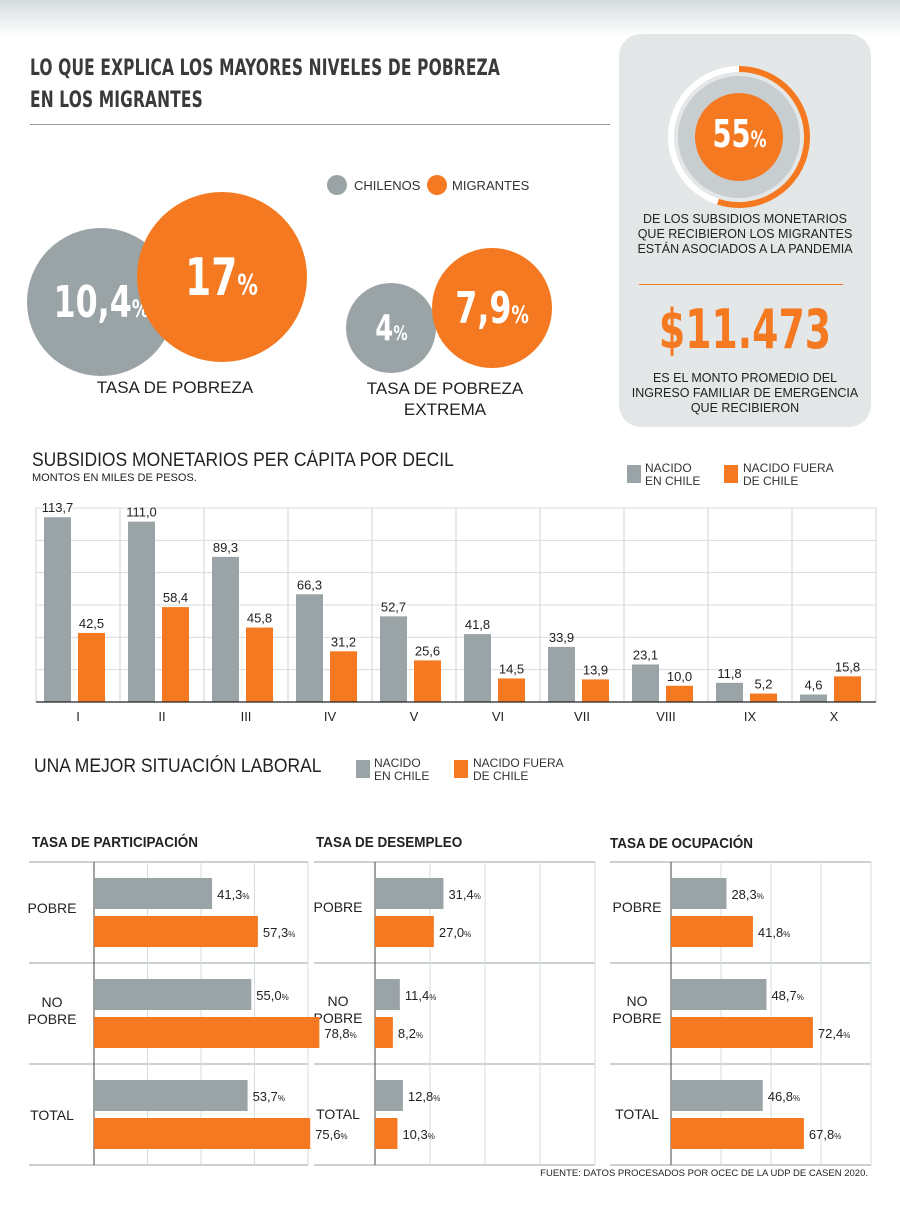  Describe the element at coordinates (259, 618) in the screenshot. I see `decil-value-label: 45,8` at that location.